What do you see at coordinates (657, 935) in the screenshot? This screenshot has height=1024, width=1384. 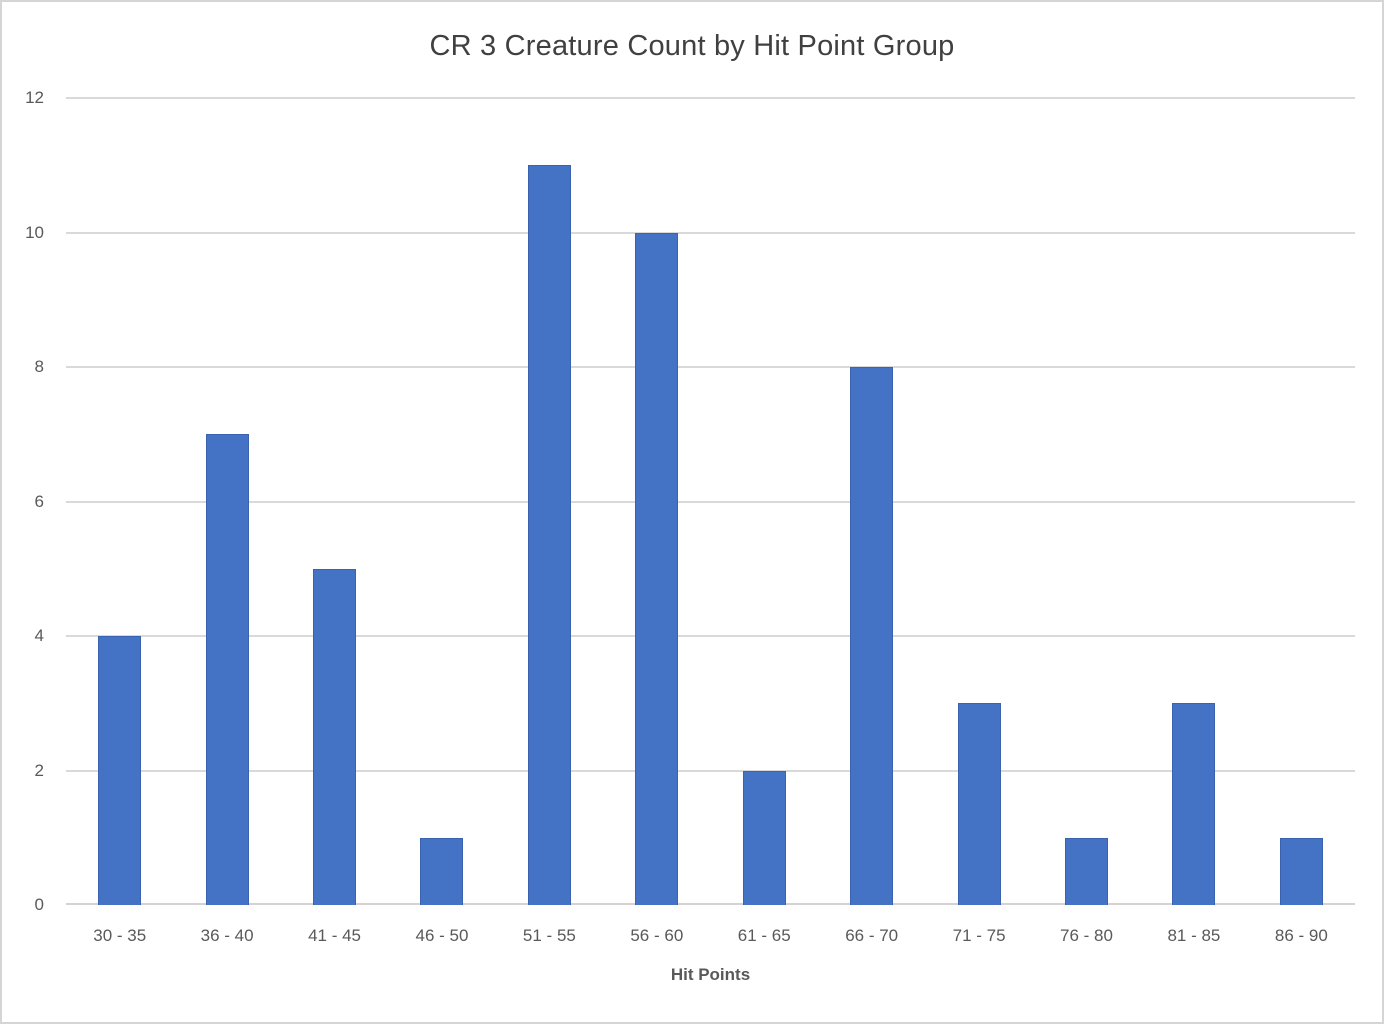 I see `x-tick-label: 56 - 60` at bounding box center [657, 935].